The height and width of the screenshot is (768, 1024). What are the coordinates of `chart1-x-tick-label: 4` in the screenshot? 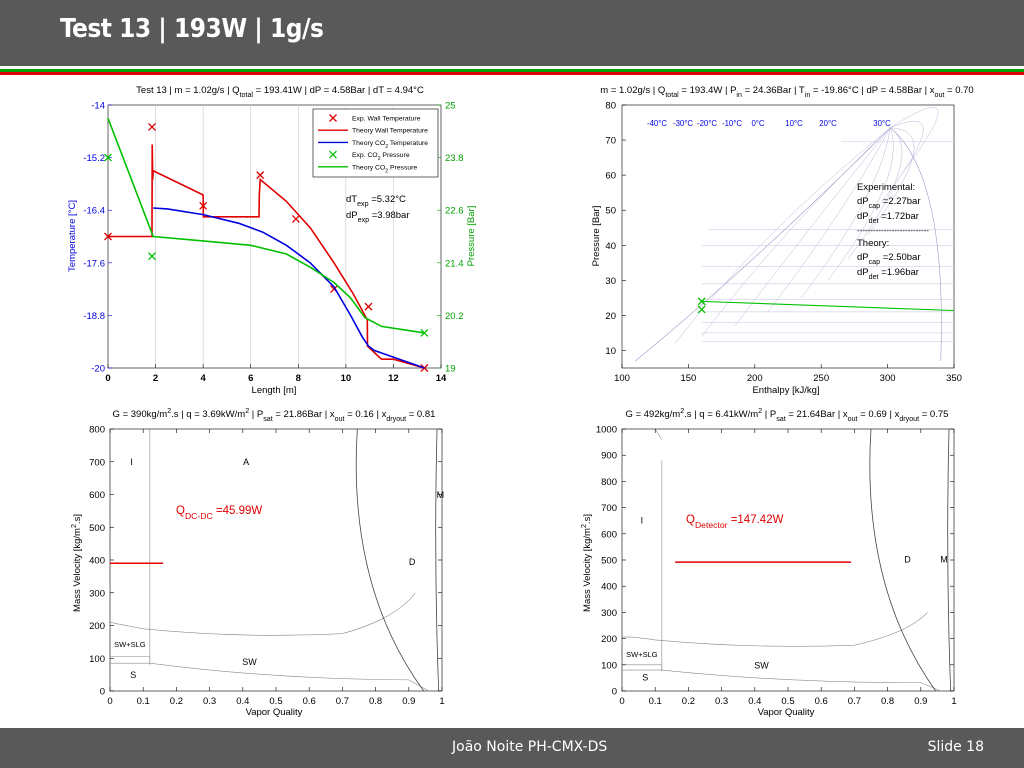 It's located at (203, 378).